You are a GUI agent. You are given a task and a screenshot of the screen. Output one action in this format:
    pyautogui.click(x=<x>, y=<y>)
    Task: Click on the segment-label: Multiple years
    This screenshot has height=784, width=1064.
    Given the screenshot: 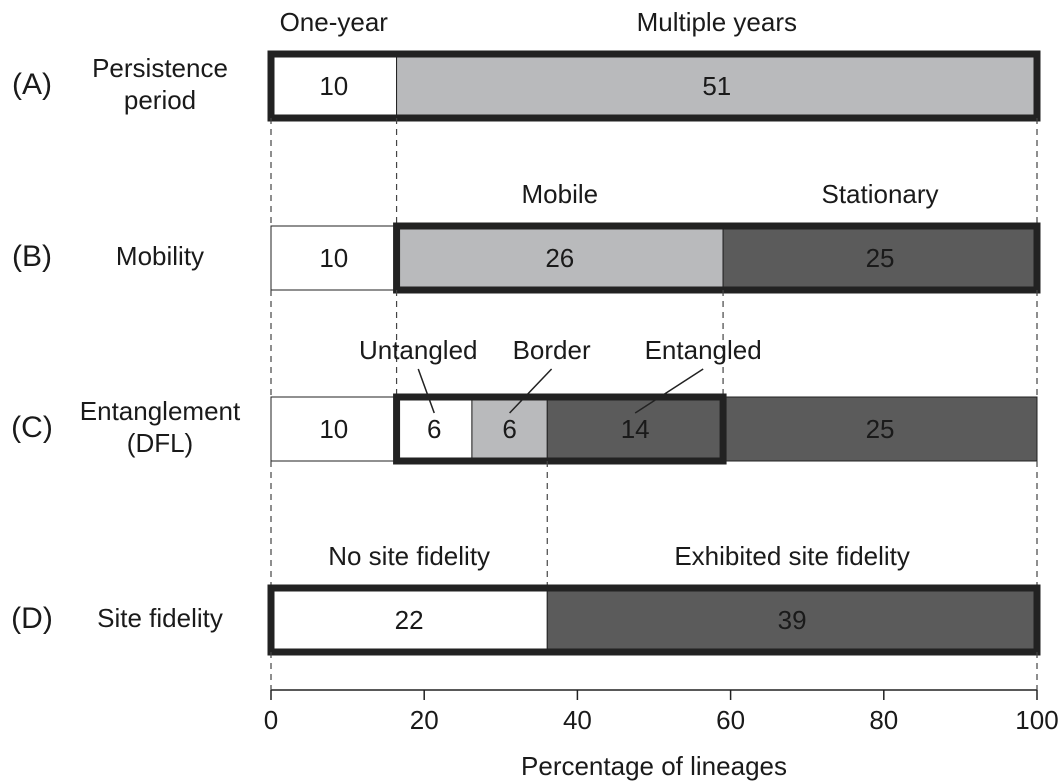 What is the action you would take?
    pyautogui.click(x=717, y=22)
    